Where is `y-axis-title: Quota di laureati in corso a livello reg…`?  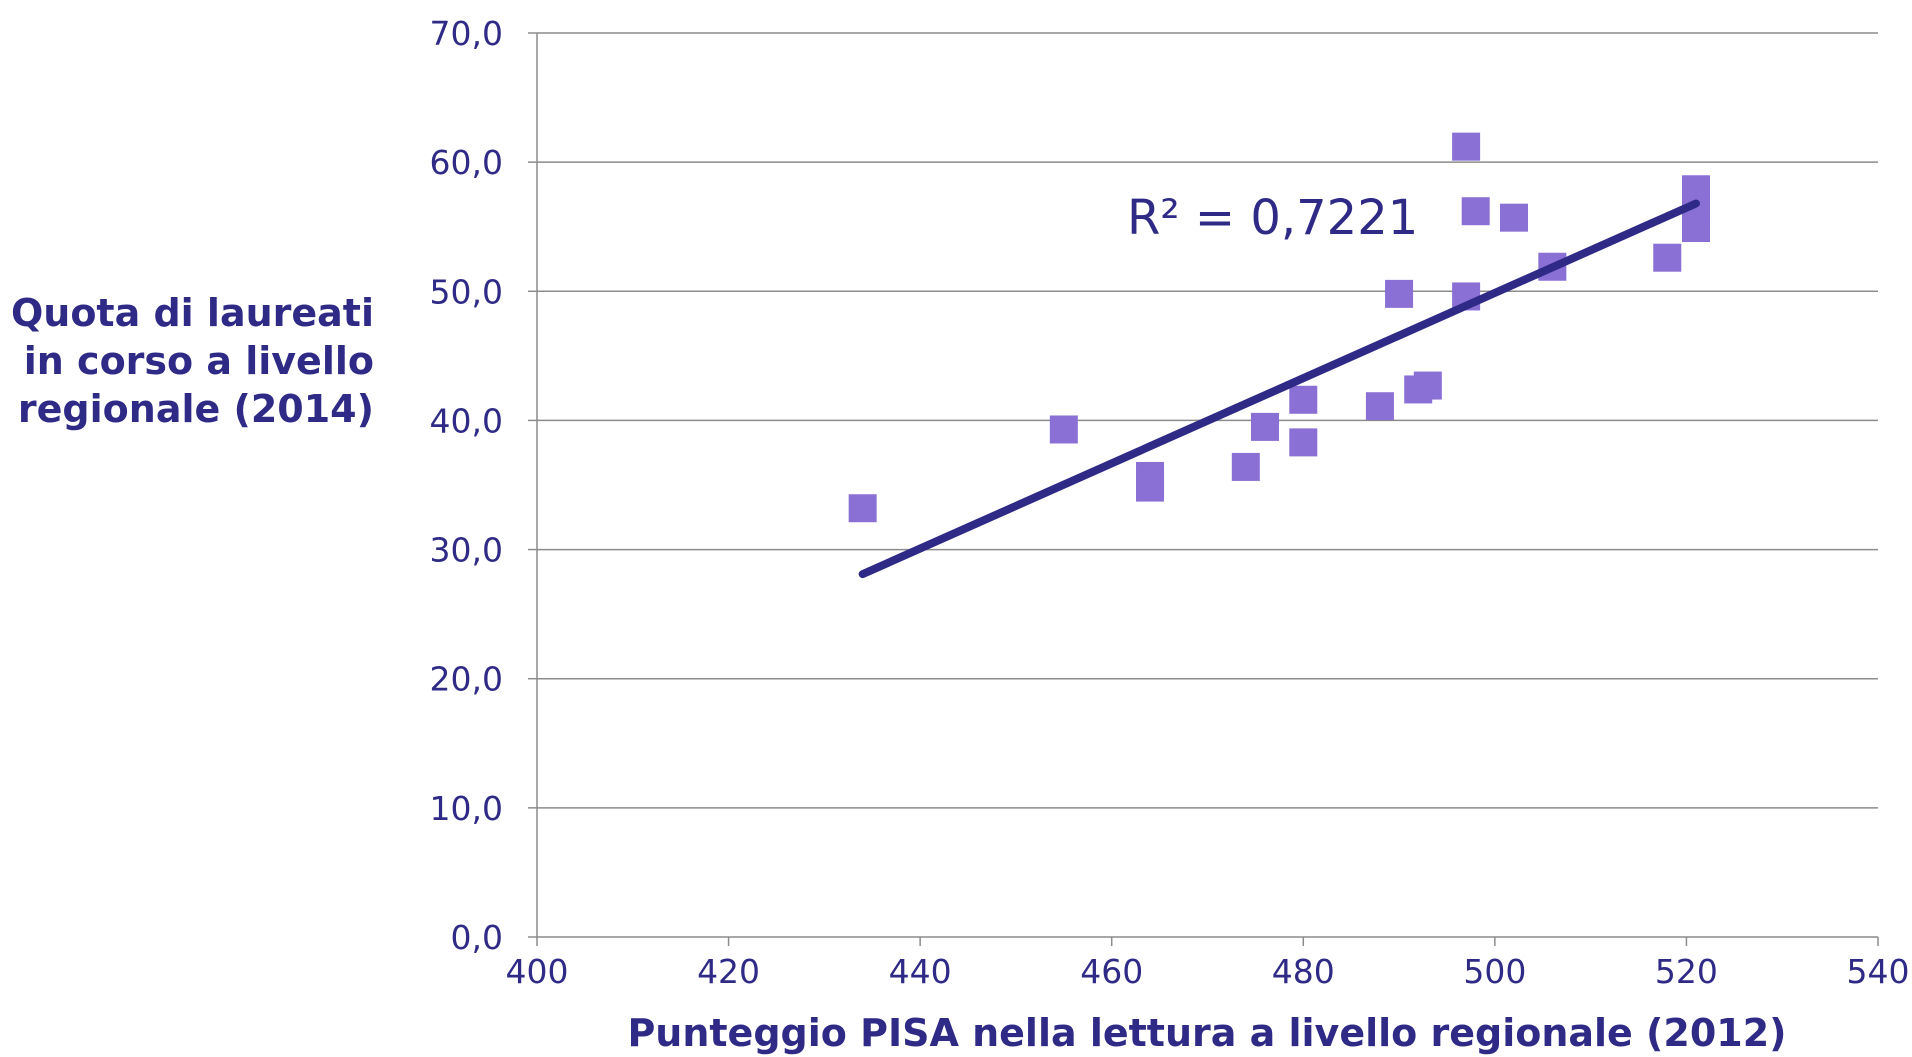
y-axis-title: Quota di laureati in corso a livello reg… is located at coordinates (192, 361).